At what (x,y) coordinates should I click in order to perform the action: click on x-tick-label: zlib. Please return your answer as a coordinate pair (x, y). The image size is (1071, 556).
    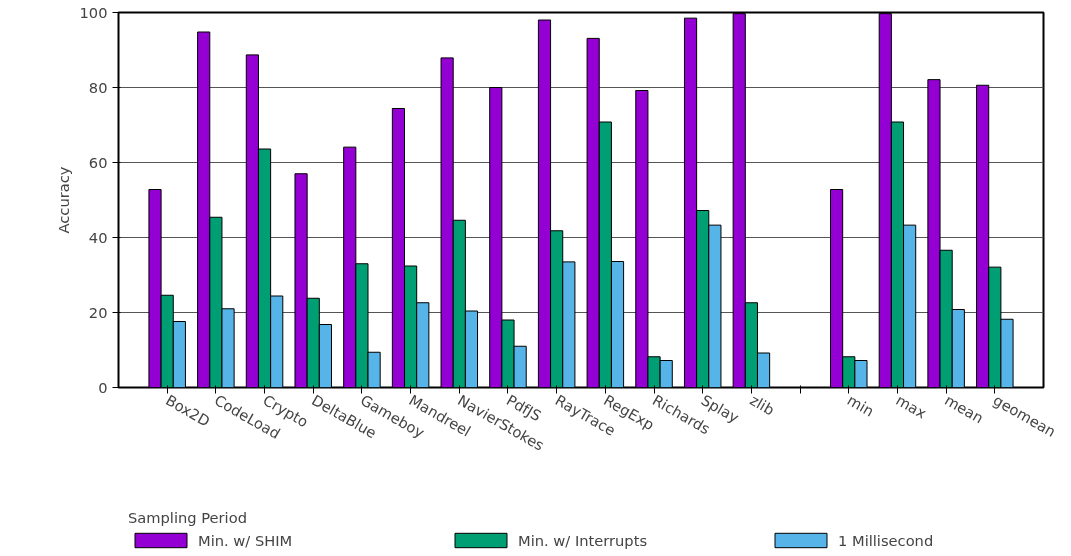
    Looking at the image, I should click on (762, 405).